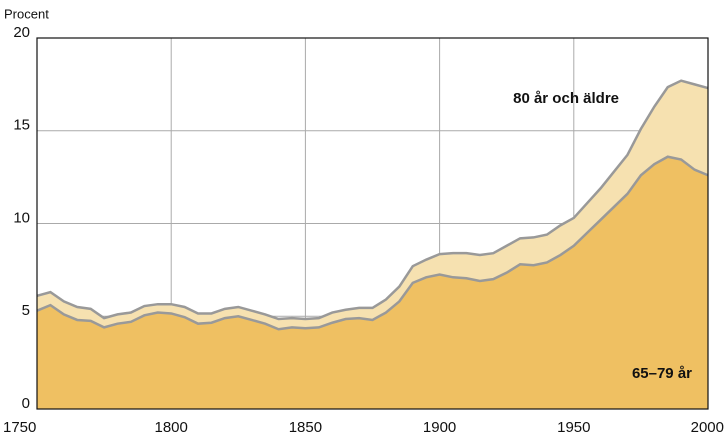 The width and height of the screenshot is (725, 439). Describe the element at coordinates (19, 427) in the screenshot. I see `x-tick-label: 1750` at that location.